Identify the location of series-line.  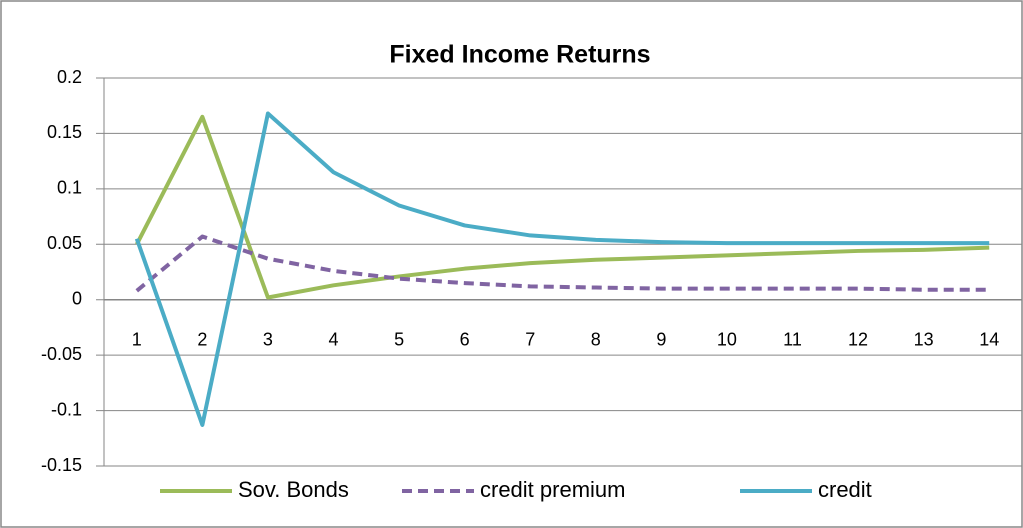
(562, 263).